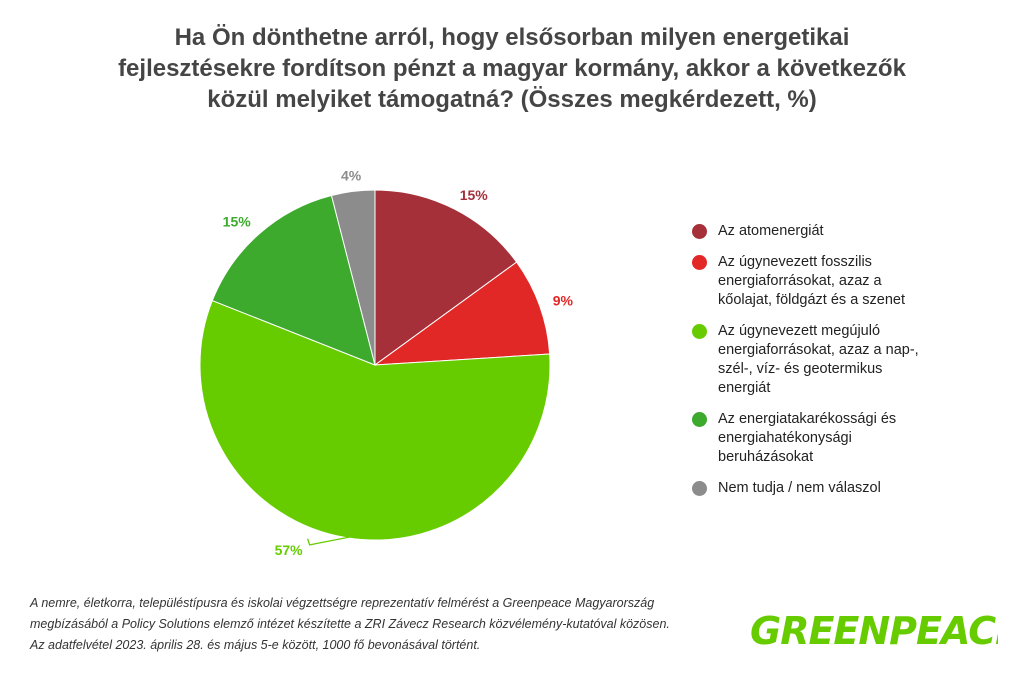  What do you see at coordinates (474, 195) in the screenshot?
I see `pie-slice-1-value-label: 15%` at bounding box center [474, 195].